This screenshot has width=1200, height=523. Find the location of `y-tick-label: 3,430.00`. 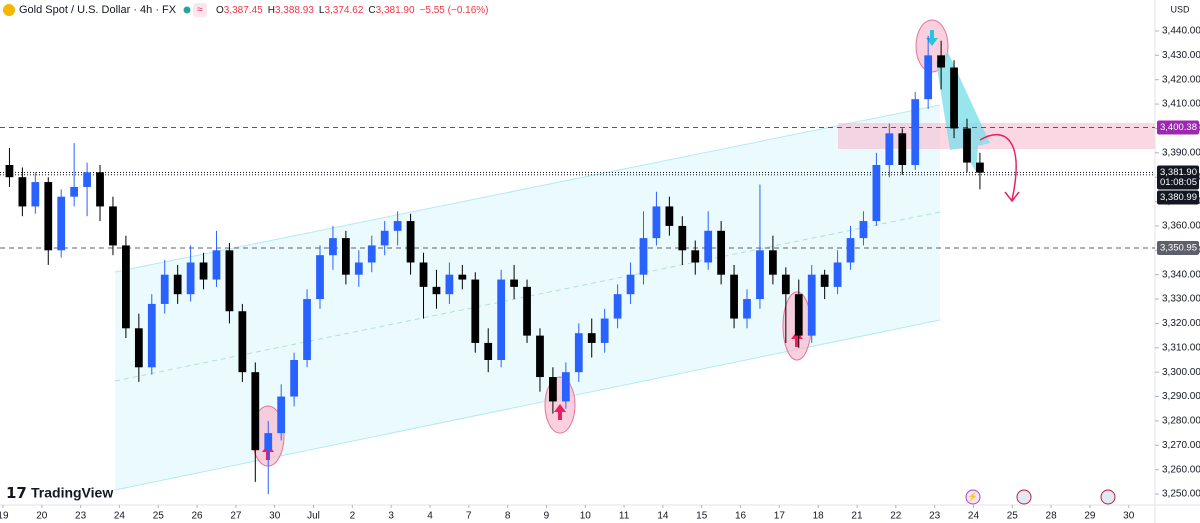

y-tick-label: 3,430.00 is located at coordinates (1181, 55).